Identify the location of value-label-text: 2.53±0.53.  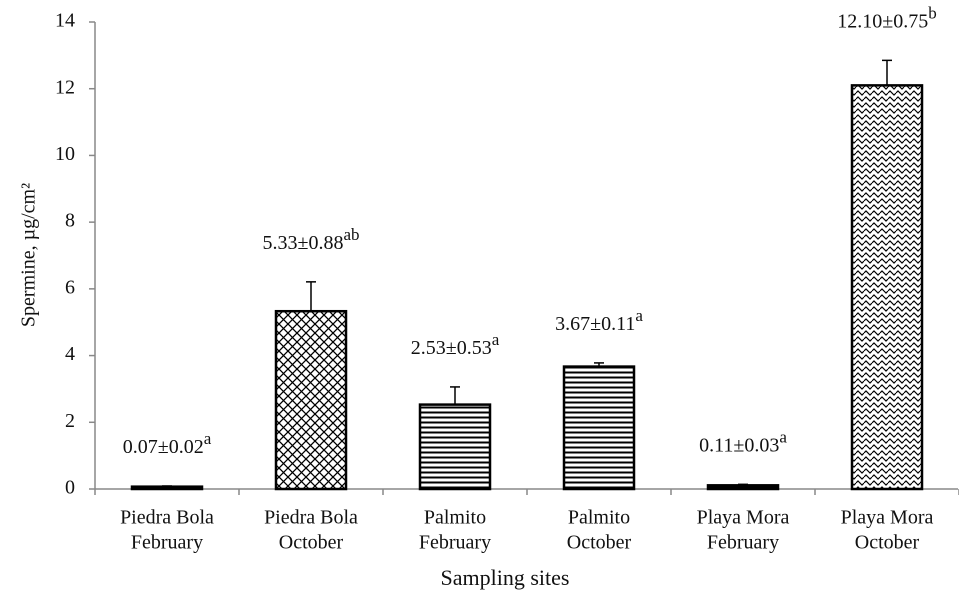
(451, 348).